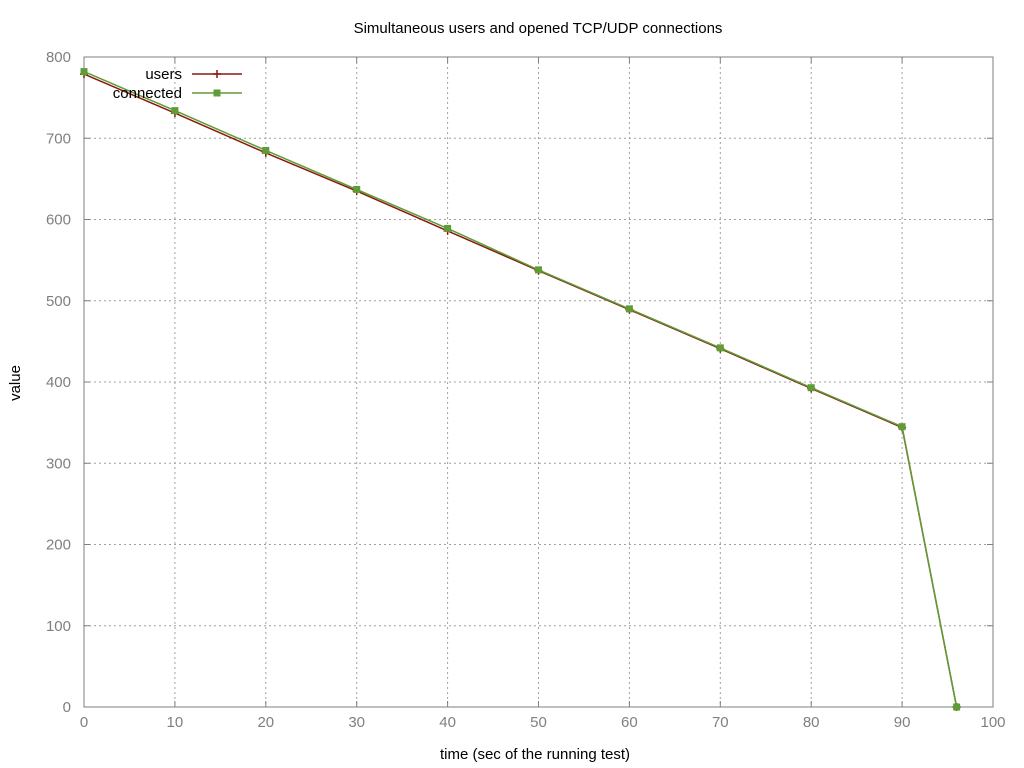  What do you see at coordinates (15, 383) in the screenshot?
I see `y-axis-label: value` at bounding box center [15, 383].